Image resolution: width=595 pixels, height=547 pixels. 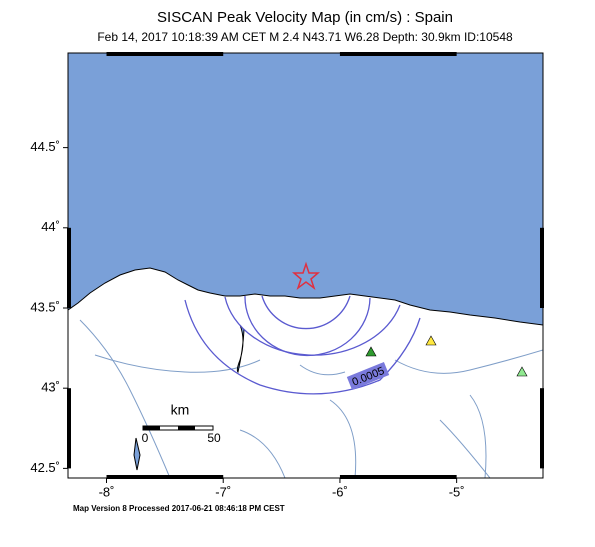 What do you see at coordinates (45, 467) in the screenshot?
I see `y-tick-label: 42.5˚` at bounding box center [45, 467].